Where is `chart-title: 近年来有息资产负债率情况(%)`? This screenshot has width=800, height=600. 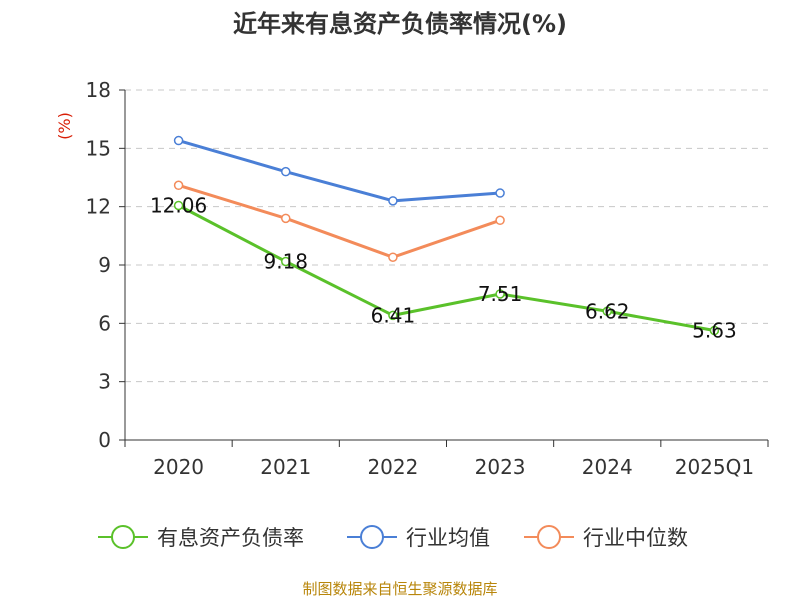 chart-title: 近年来有息资产负债率情况(%) is located at coordinates (400, 24).